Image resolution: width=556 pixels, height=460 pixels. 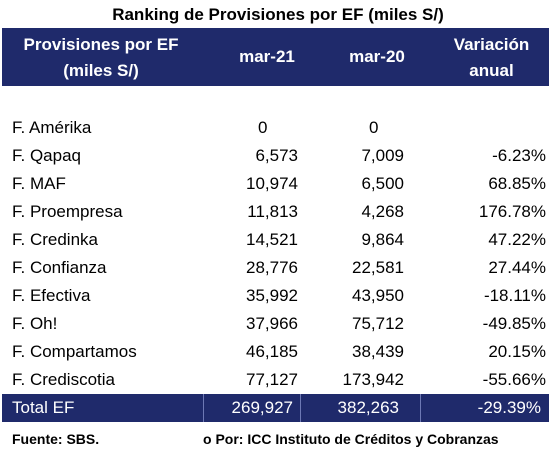 I want to click on total-variacion: -29.39%, so click(x=509, y=407).